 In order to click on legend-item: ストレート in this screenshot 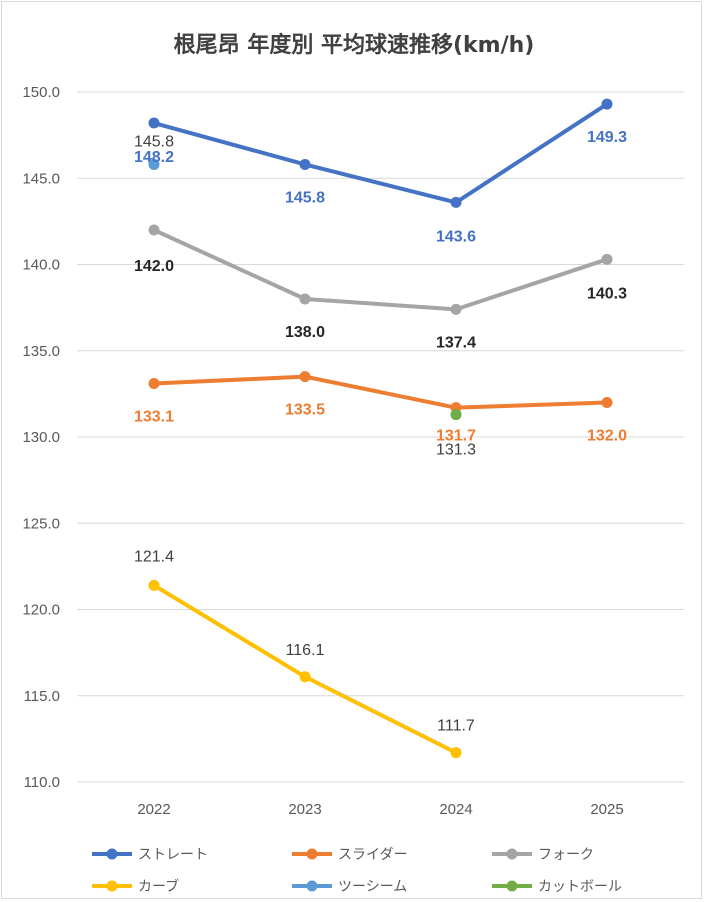, I will do `click(150, 855)`.